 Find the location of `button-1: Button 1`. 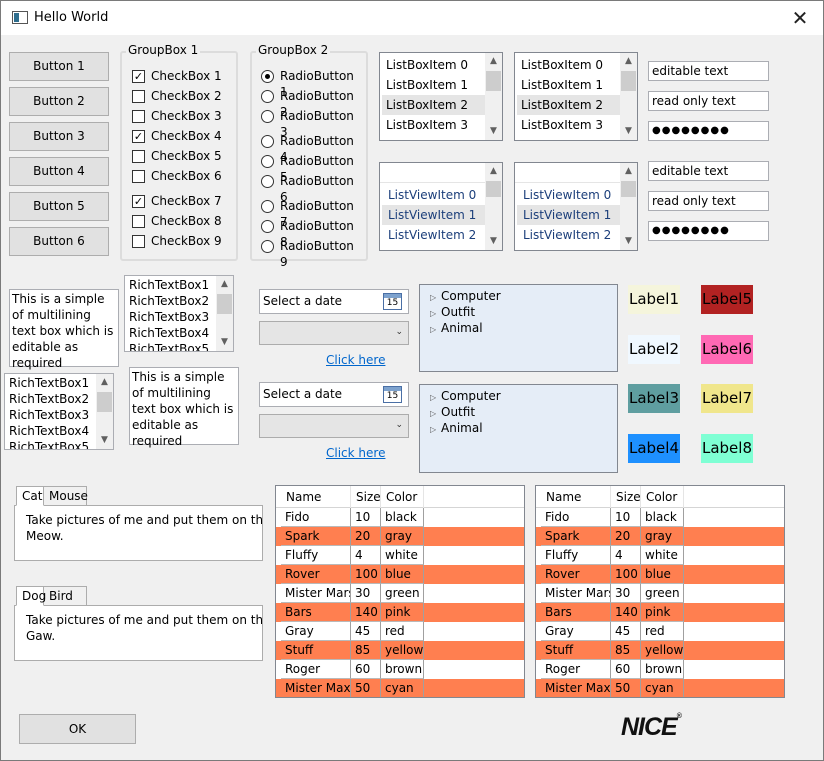

button-1: Button 1 is located at coordinates (59, 66).